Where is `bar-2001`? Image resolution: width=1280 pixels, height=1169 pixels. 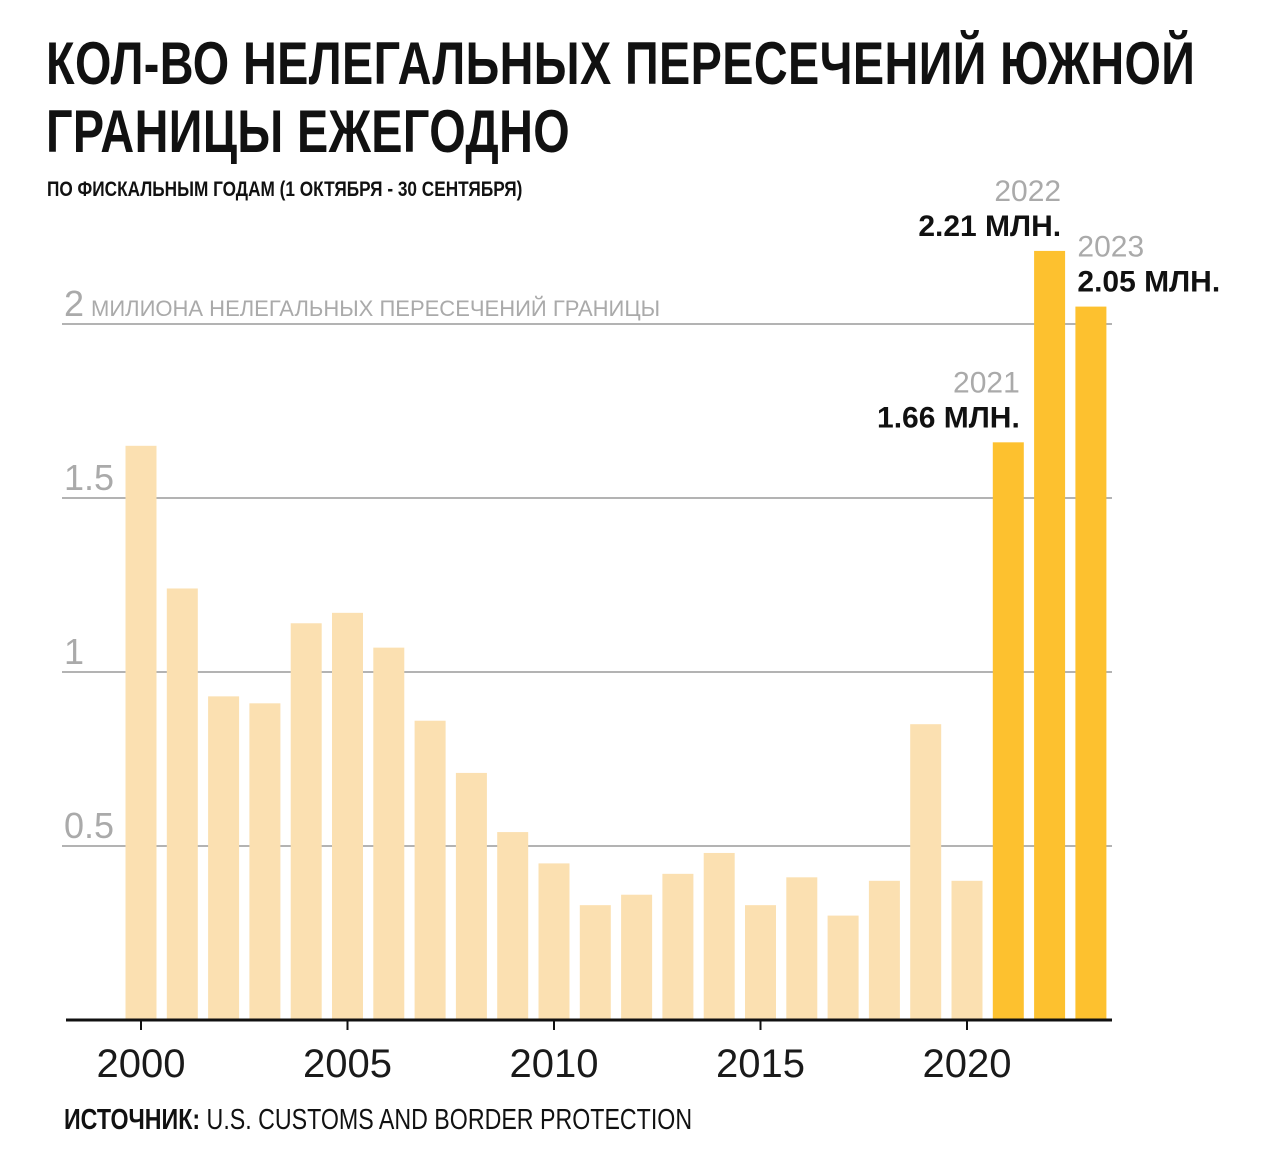
bar-2001 is located at coordinates (182, 804).